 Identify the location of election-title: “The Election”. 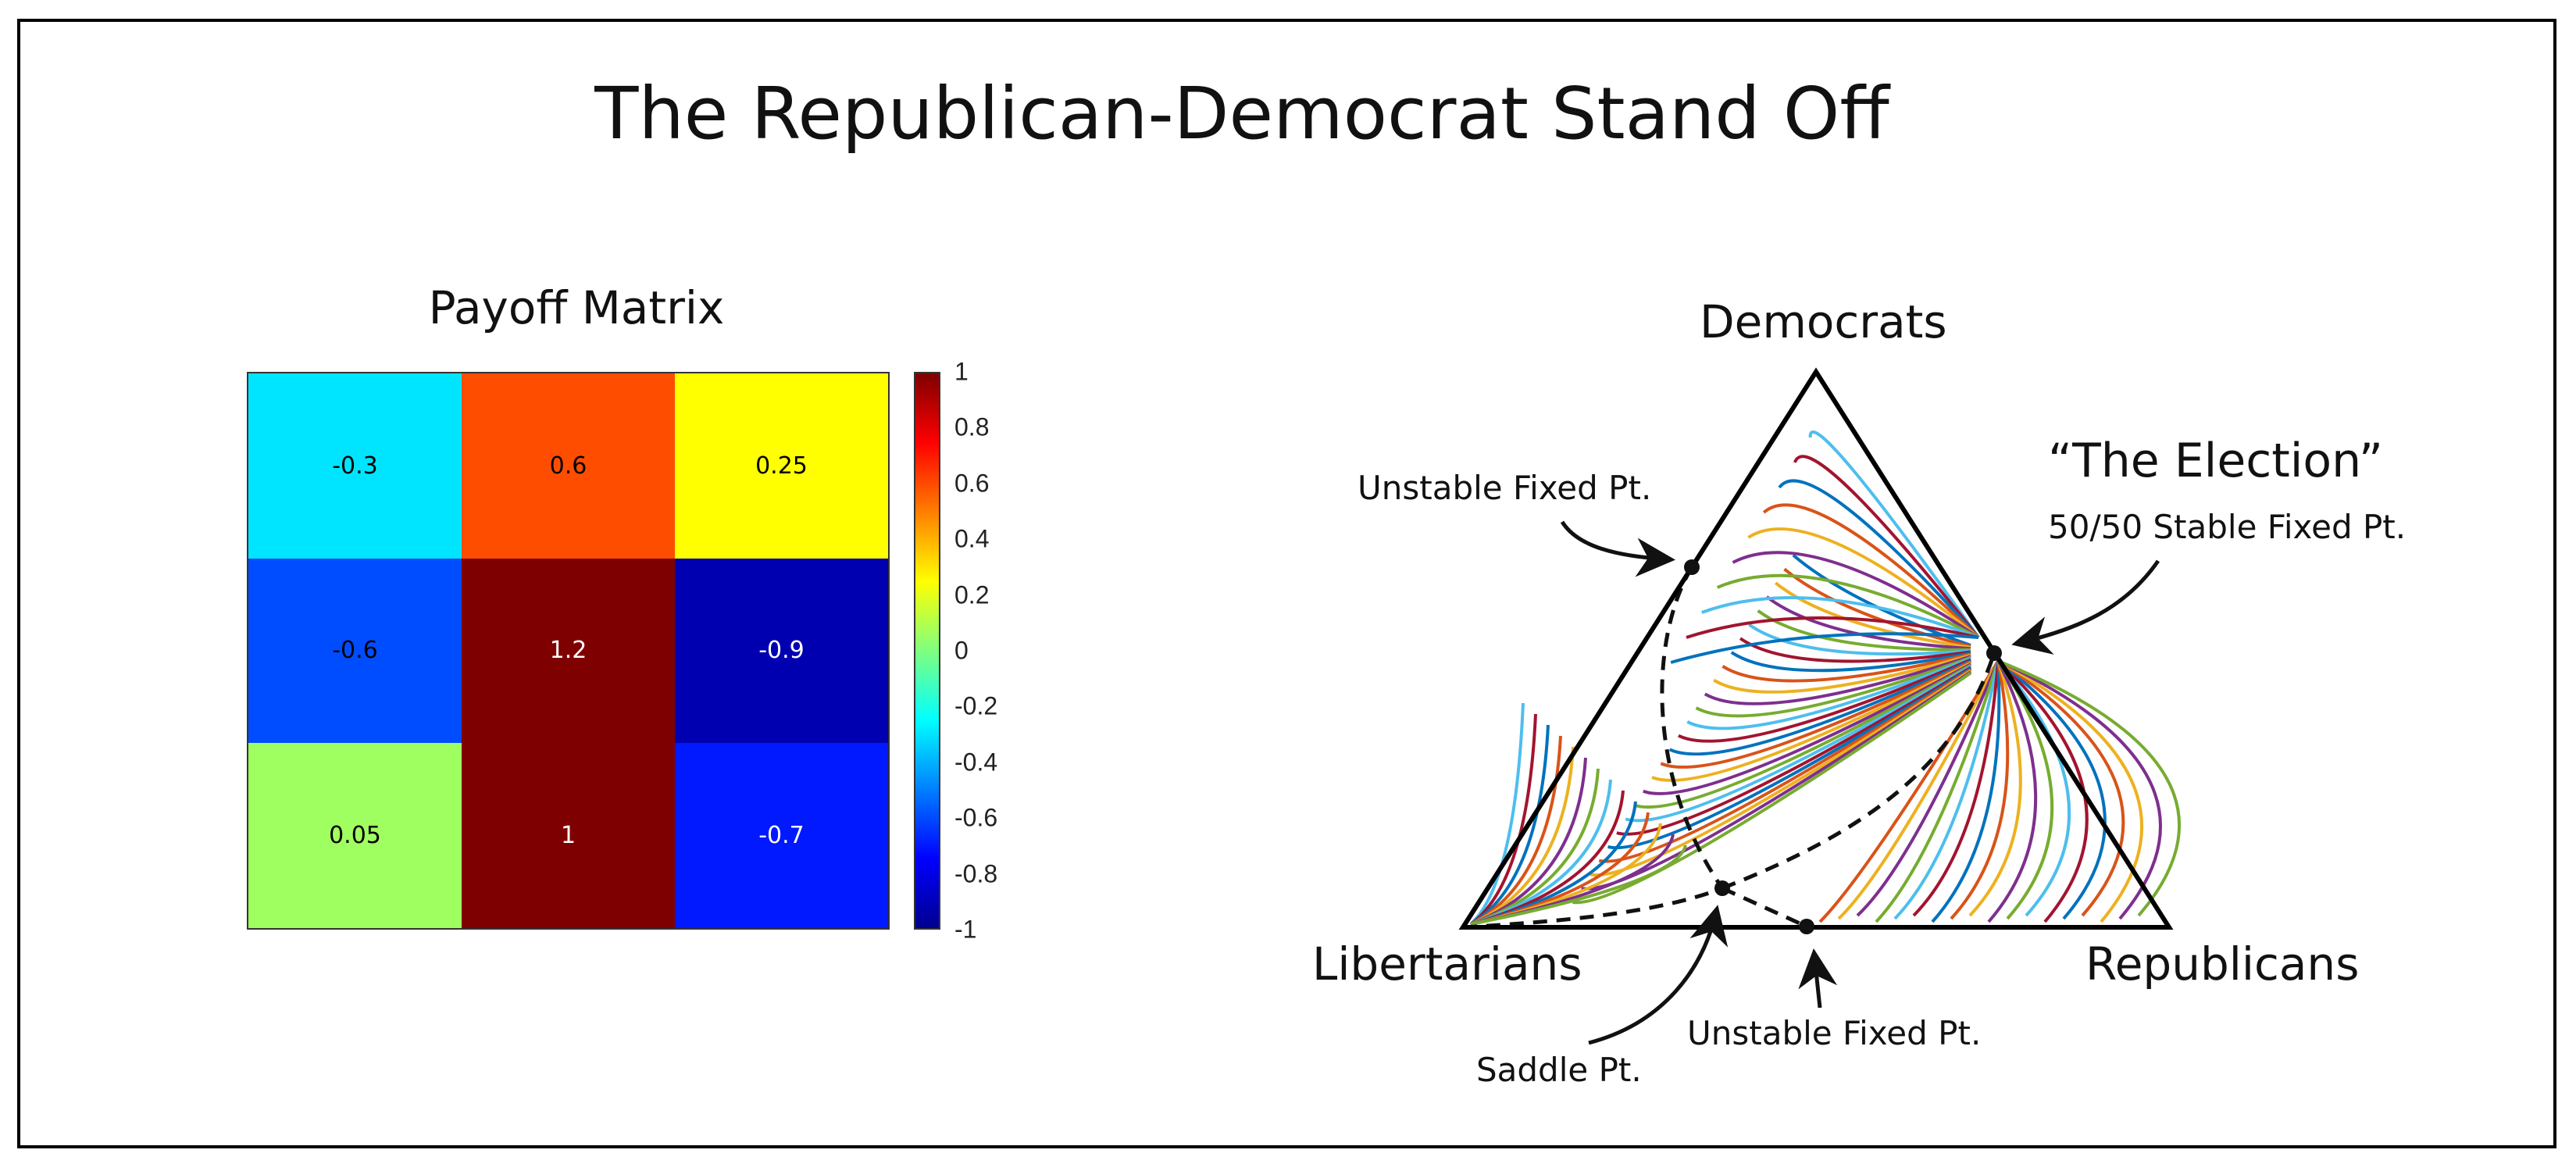
(2215, 461).